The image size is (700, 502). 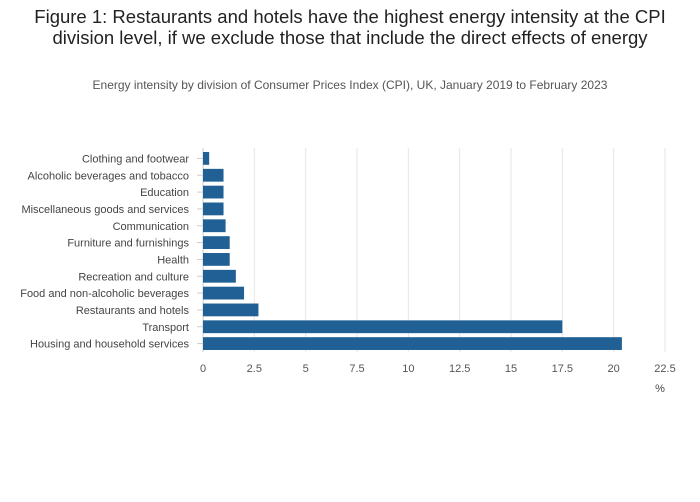 What do you see at coordinates (459, 369) in the screenshot?
I see `x-tick-label: 12.5` at bounding box center [459, 369].